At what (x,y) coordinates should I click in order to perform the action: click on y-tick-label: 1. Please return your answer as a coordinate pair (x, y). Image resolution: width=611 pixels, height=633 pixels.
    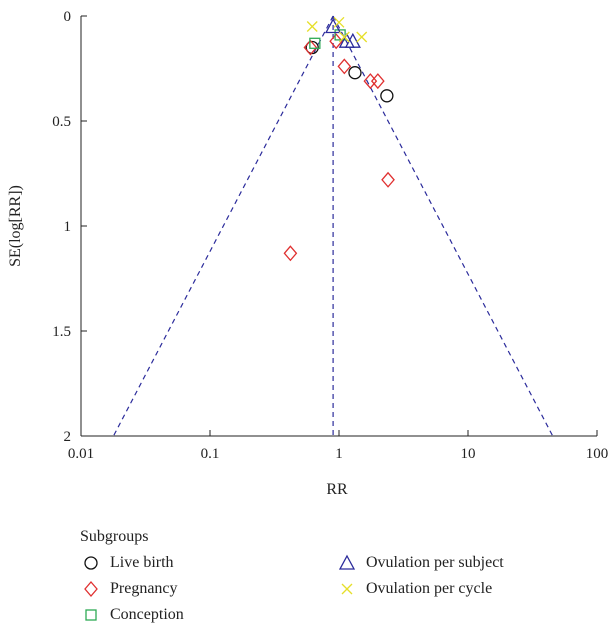
    Looking at the image, I should click on (68, 227).